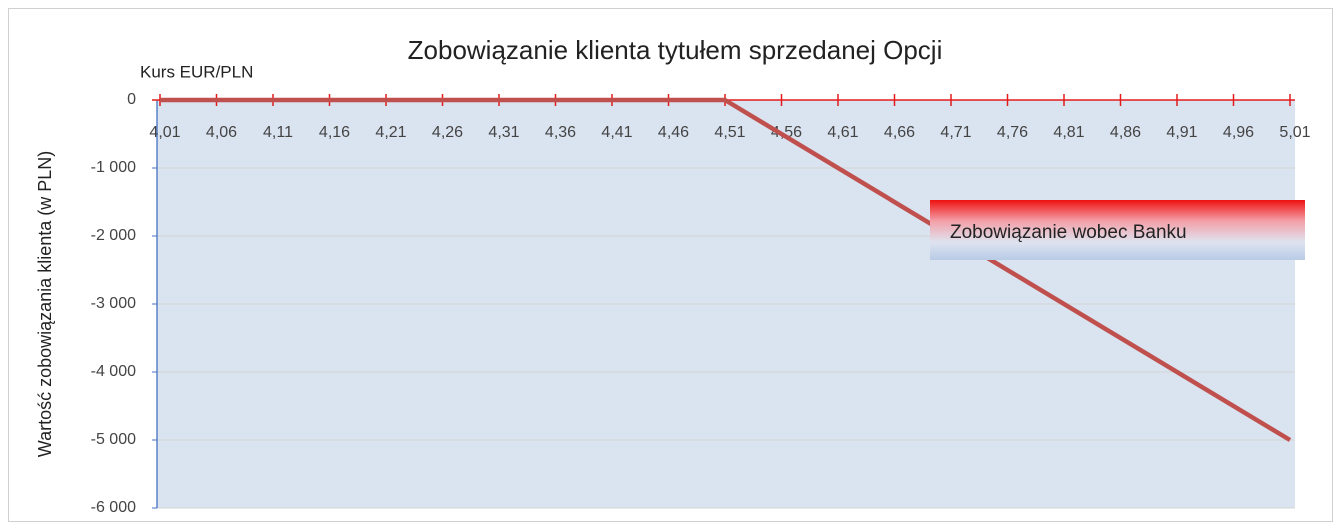 The image size is (1341, 530). Describe the element at coordinates (842, 132) in the screenshot. I see `x-tick-label: 4,61` at that location.